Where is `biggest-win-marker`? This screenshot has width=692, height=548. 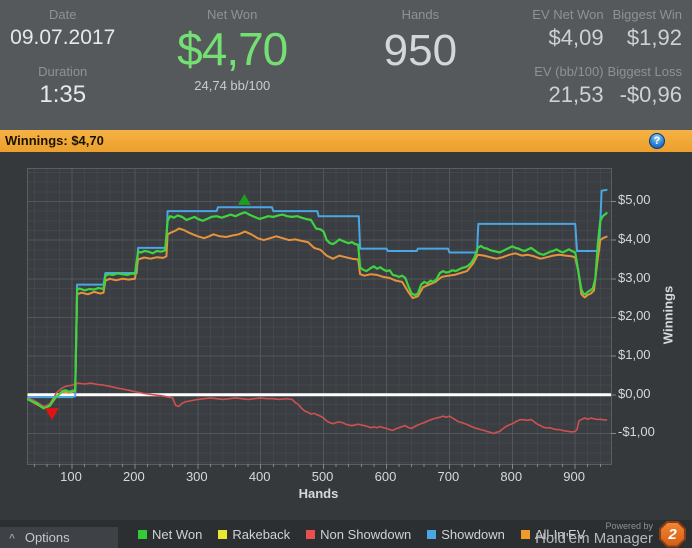
biggest-win-marker is located at coordinates (244, 199).